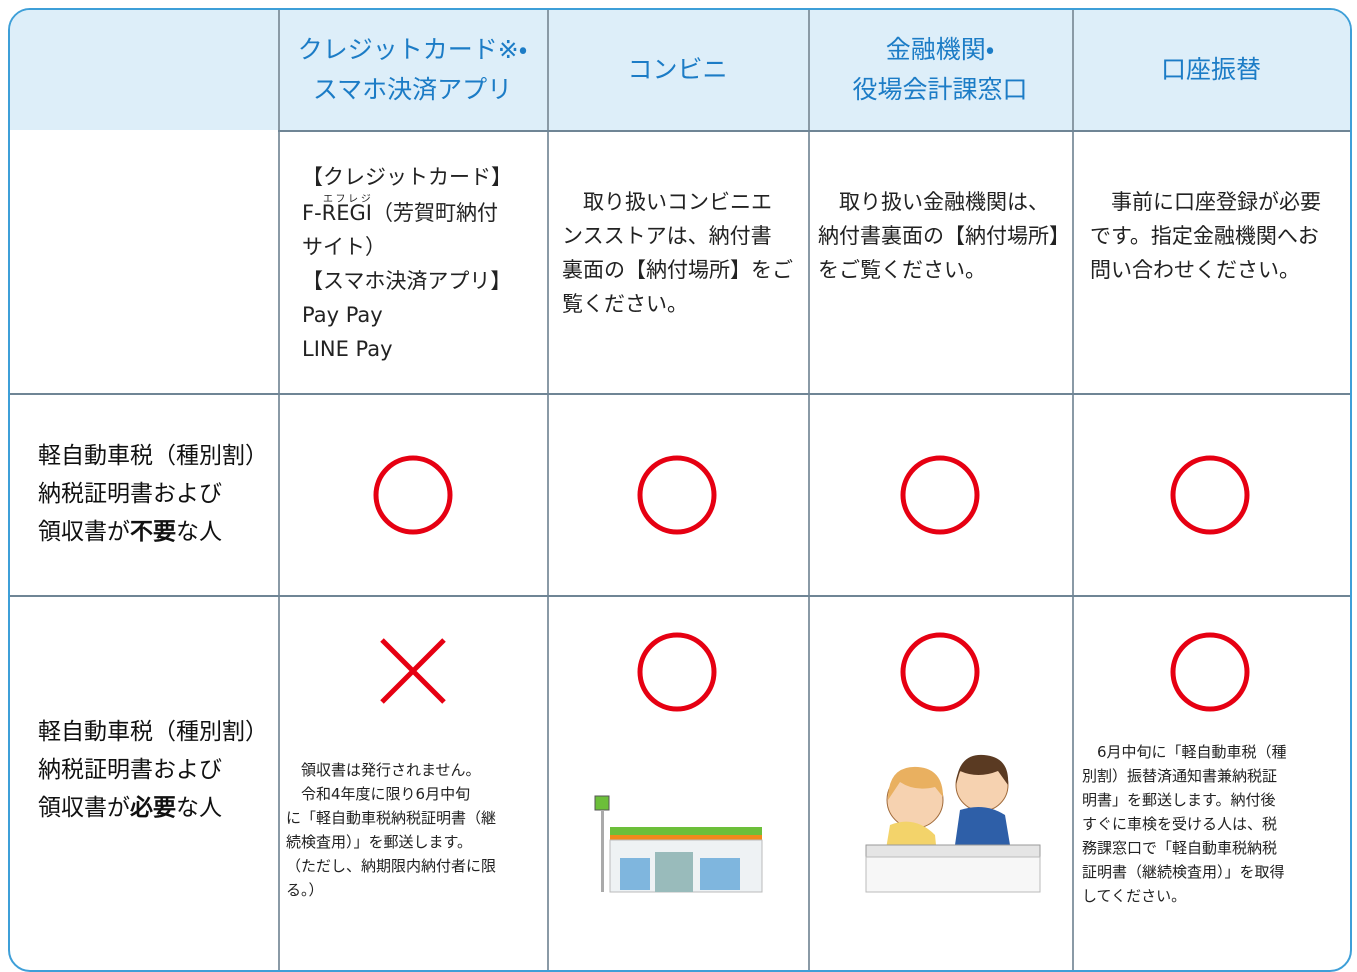 The height and width of the screenshot is (972, 1357). I want to click on row-label: 軽自動車税（種別割） 納税証明書および 領収書が必要な人, so click(144, 780).